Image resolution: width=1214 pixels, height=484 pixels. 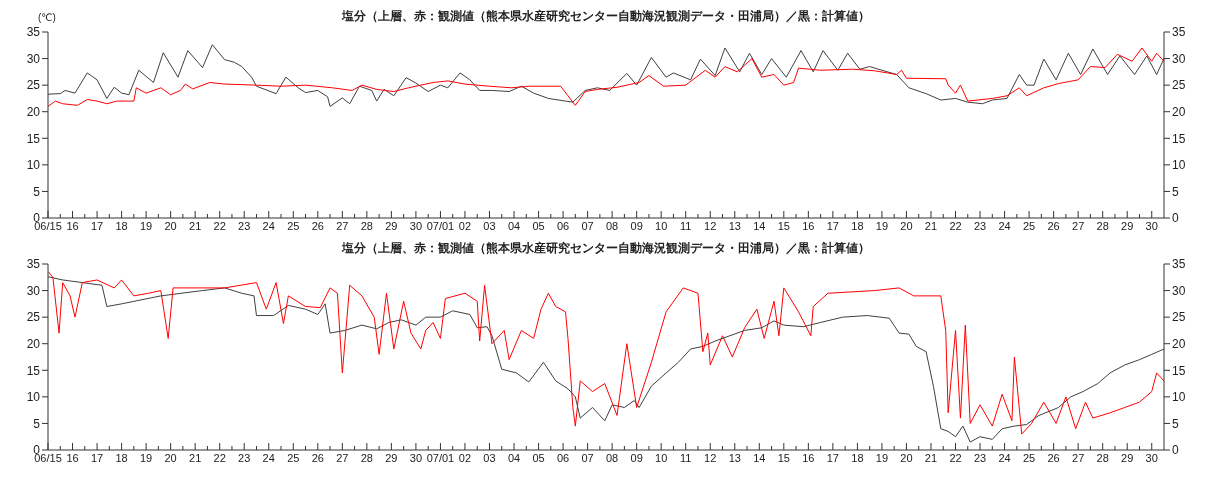 I want to click on x-tick-label: 08, so click(x=612, y=458).